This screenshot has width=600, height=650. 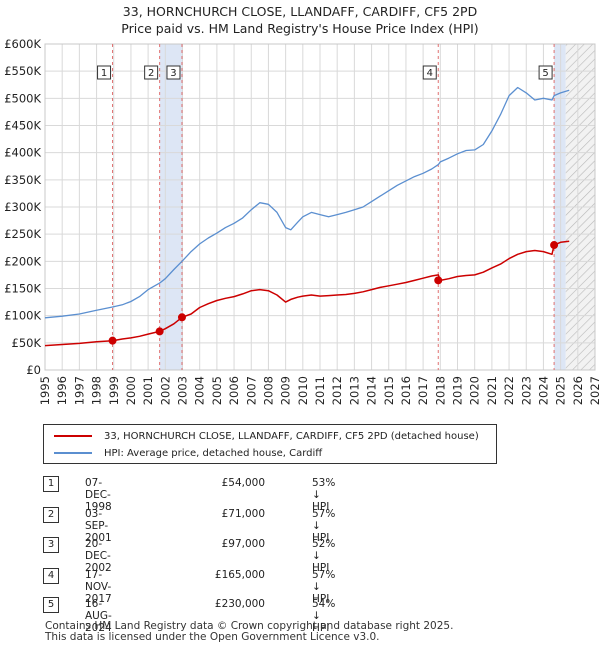 I want to click on y-tick-label: £600K, so click(x=22, y=44).